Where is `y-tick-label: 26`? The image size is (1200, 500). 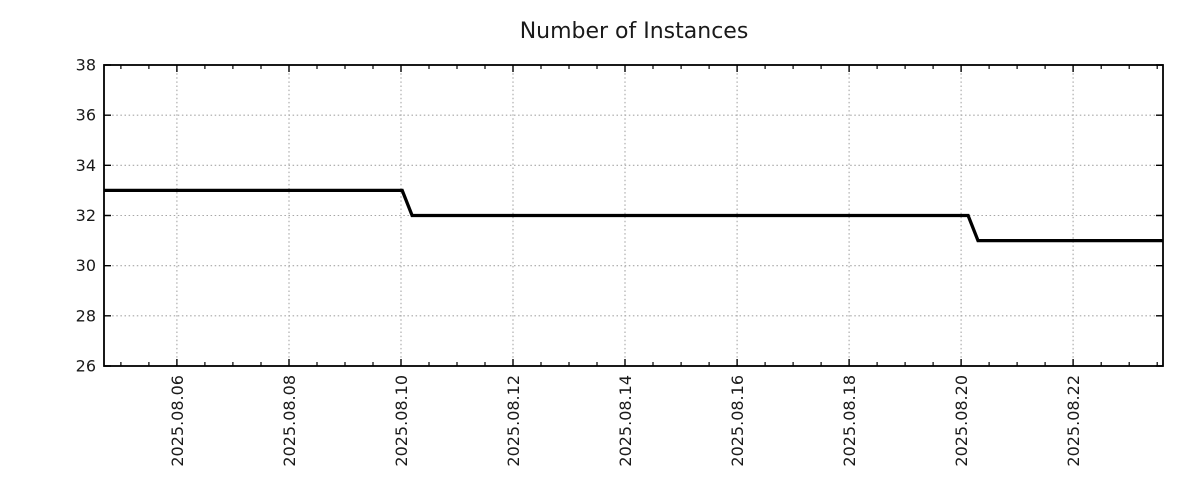 y-tick-label: 26 is located at coordinates (86, 366).